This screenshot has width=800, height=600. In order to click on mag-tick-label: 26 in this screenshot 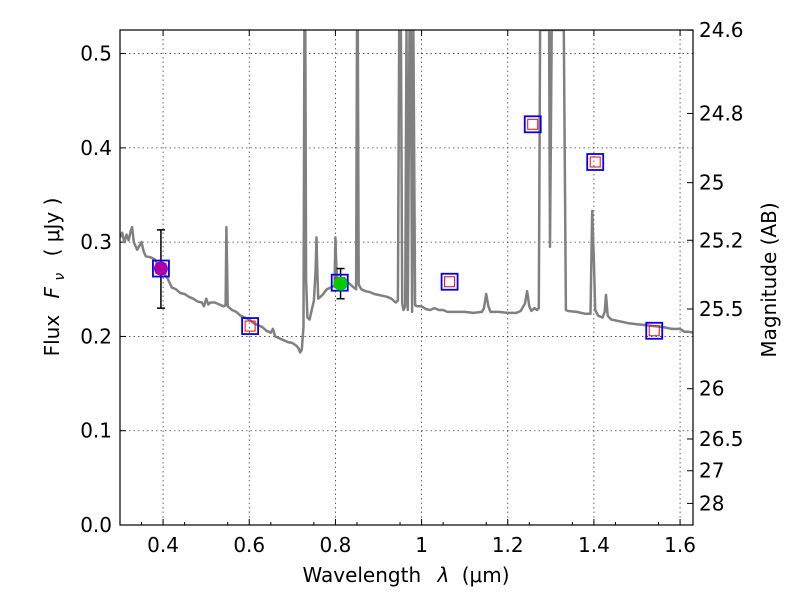, I will do `click(711, 389)`.